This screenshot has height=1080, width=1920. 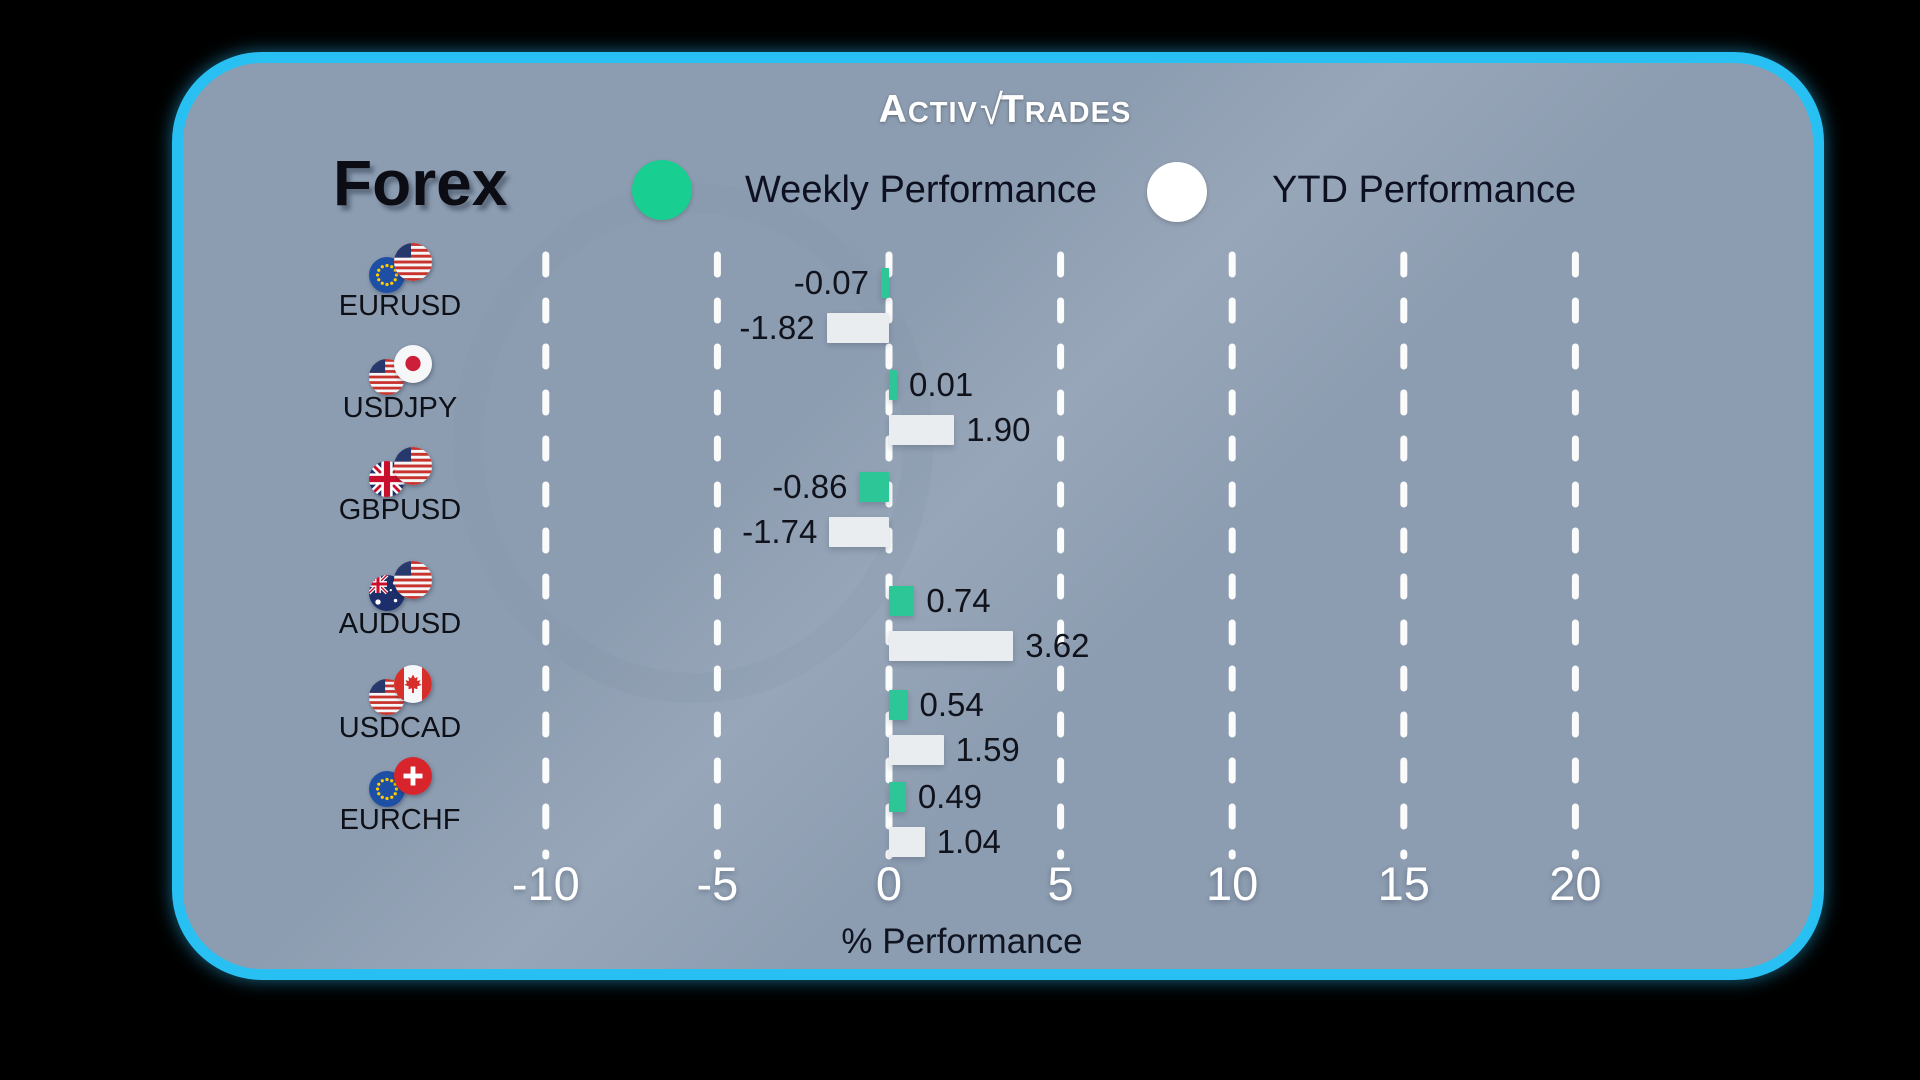 What do you see at coordinates (413, 684) in the screenshot?
I see `flag-ca-icon` at bounding box center [413, 684].